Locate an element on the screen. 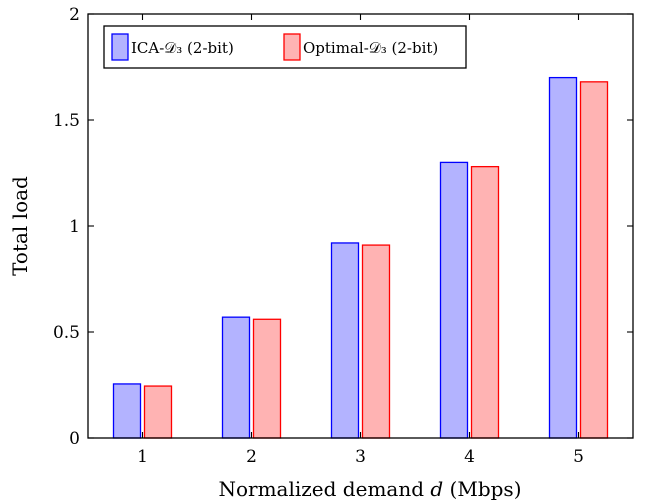 This screenshot has height=504, width=646. y-tick-label: 1 is located at coordinates (74, 227).